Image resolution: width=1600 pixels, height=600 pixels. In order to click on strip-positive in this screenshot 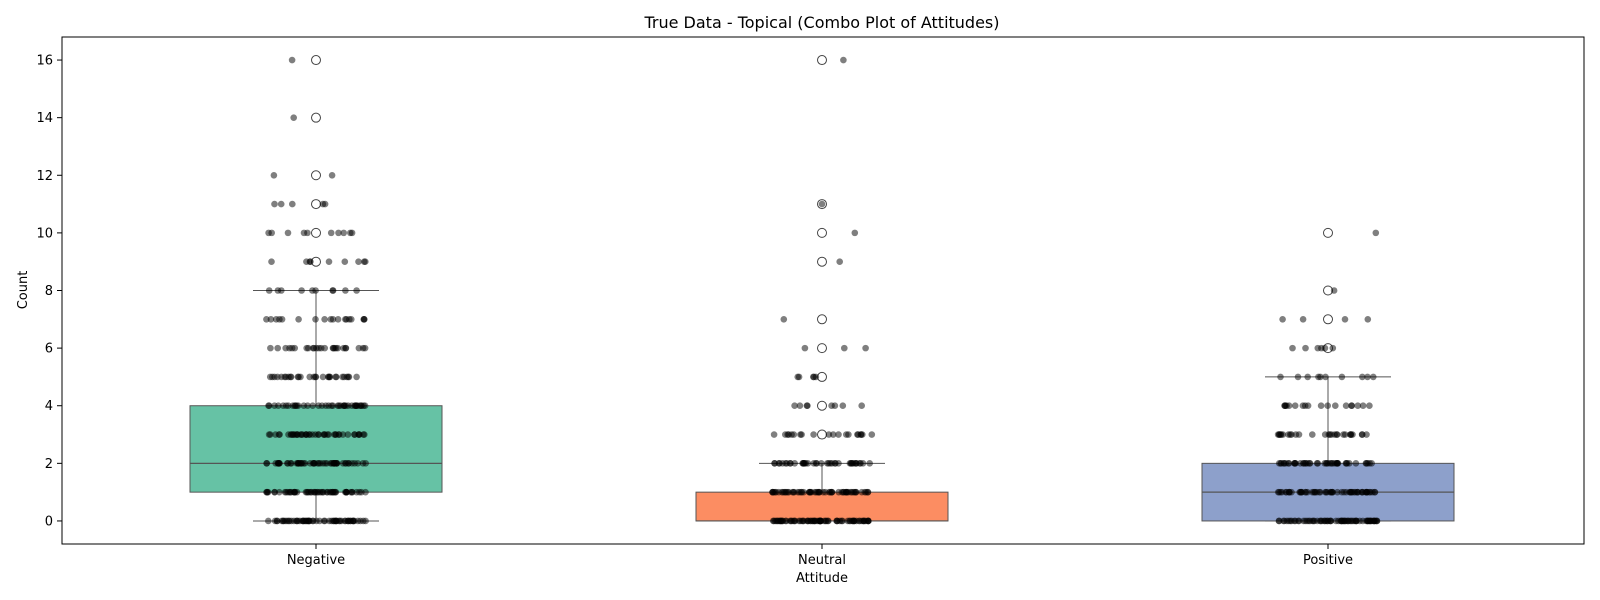, I will do `click(1327, 377)`.